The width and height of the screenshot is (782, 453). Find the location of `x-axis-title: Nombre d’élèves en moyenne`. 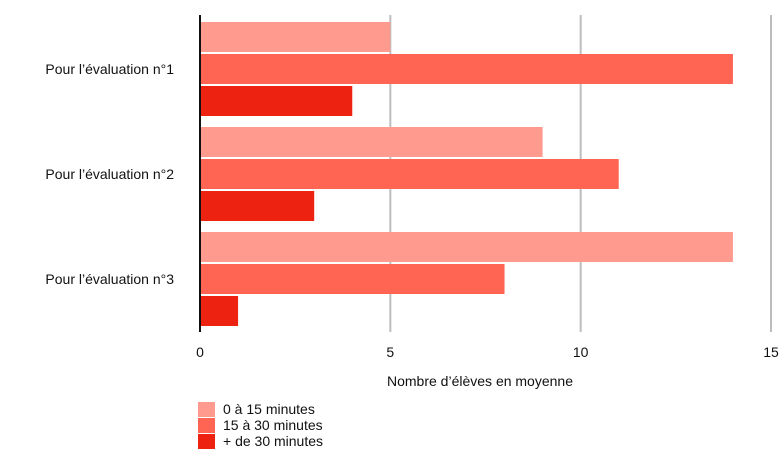

x-axis-title: Nombre d’élèves en moyenne is located at coordinates (480, 381).